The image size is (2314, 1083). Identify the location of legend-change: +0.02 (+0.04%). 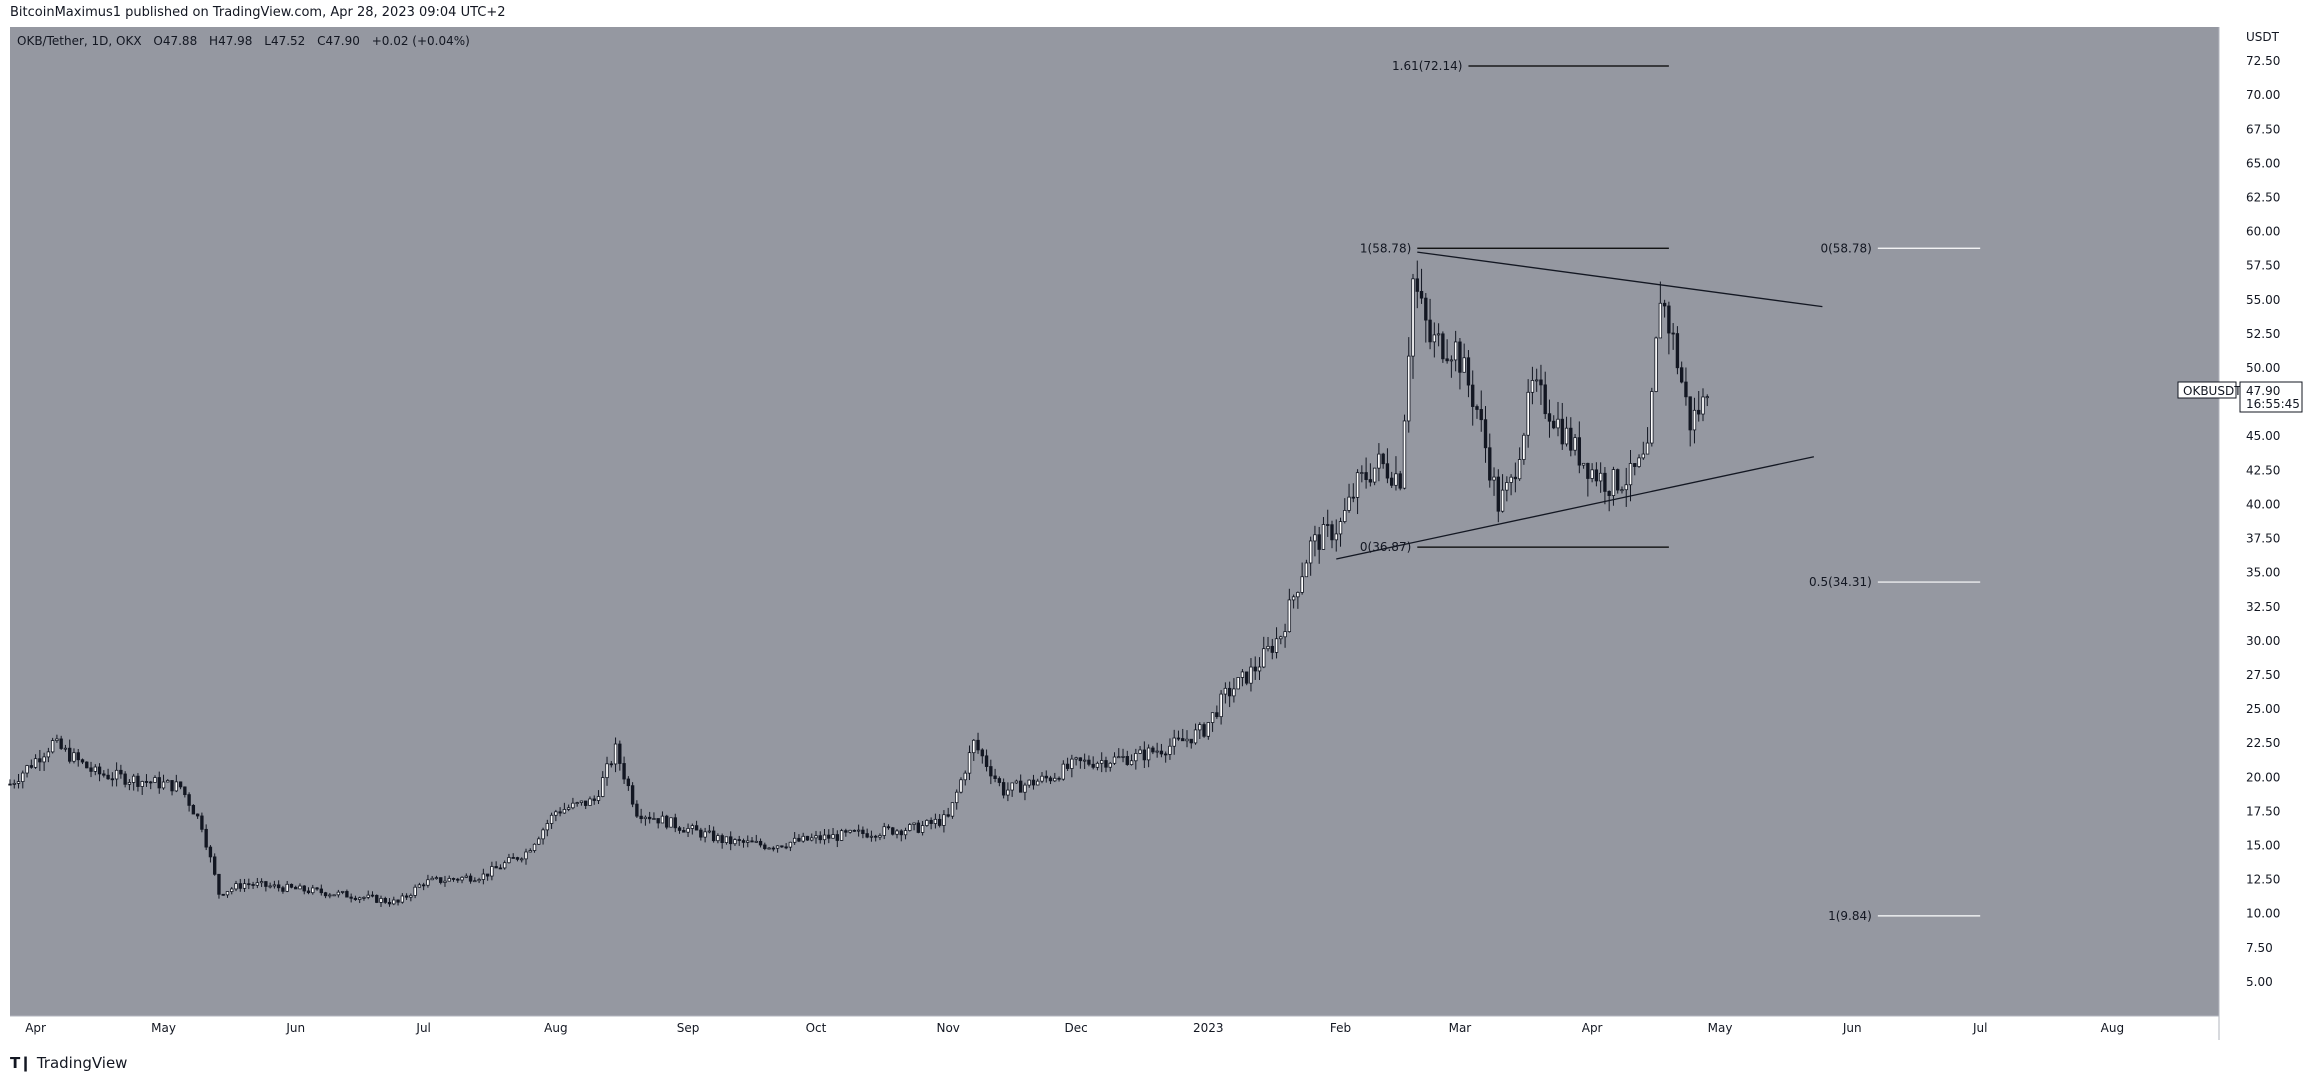
(421, 41).